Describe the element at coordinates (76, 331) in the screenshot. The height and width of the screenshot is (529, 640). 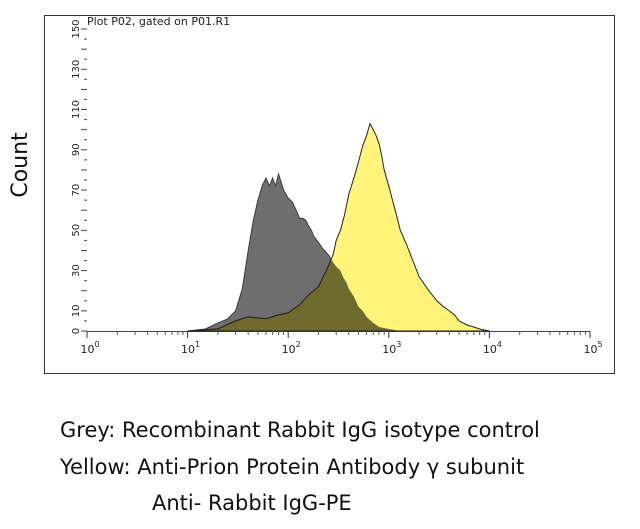
I see `y-tick-label: 0` at that location.